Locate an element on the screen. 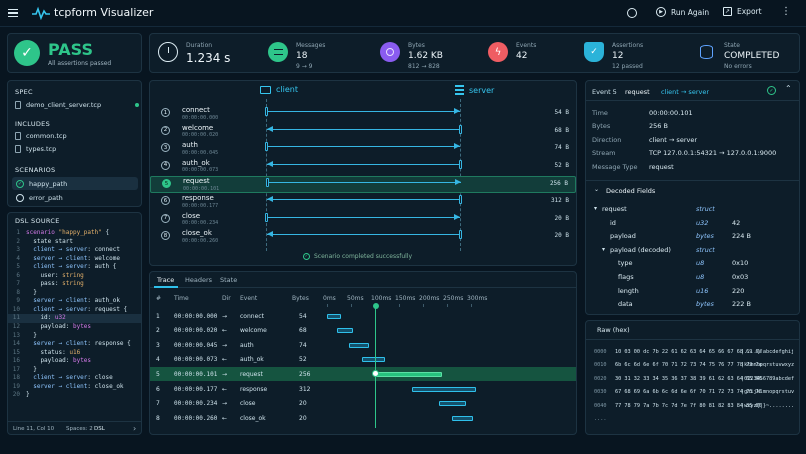 The height and width of the screenshot is (454, 806). code-token: status: is located at coordinates (48, 352).